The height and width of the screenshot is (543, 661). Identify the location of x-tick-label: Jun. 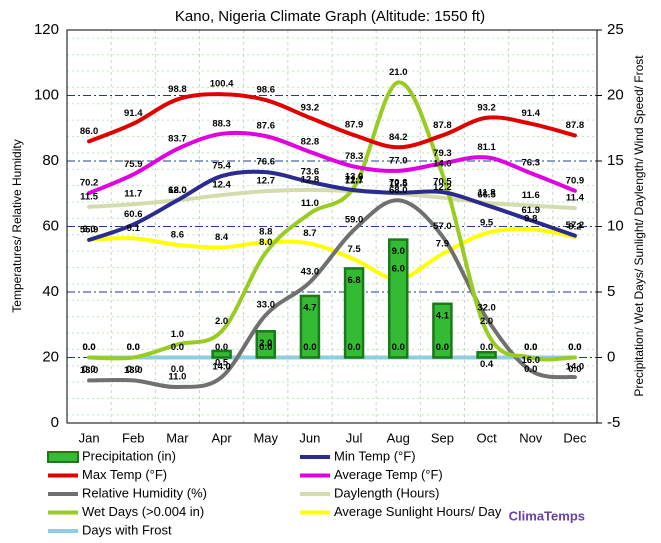
(309, 437).